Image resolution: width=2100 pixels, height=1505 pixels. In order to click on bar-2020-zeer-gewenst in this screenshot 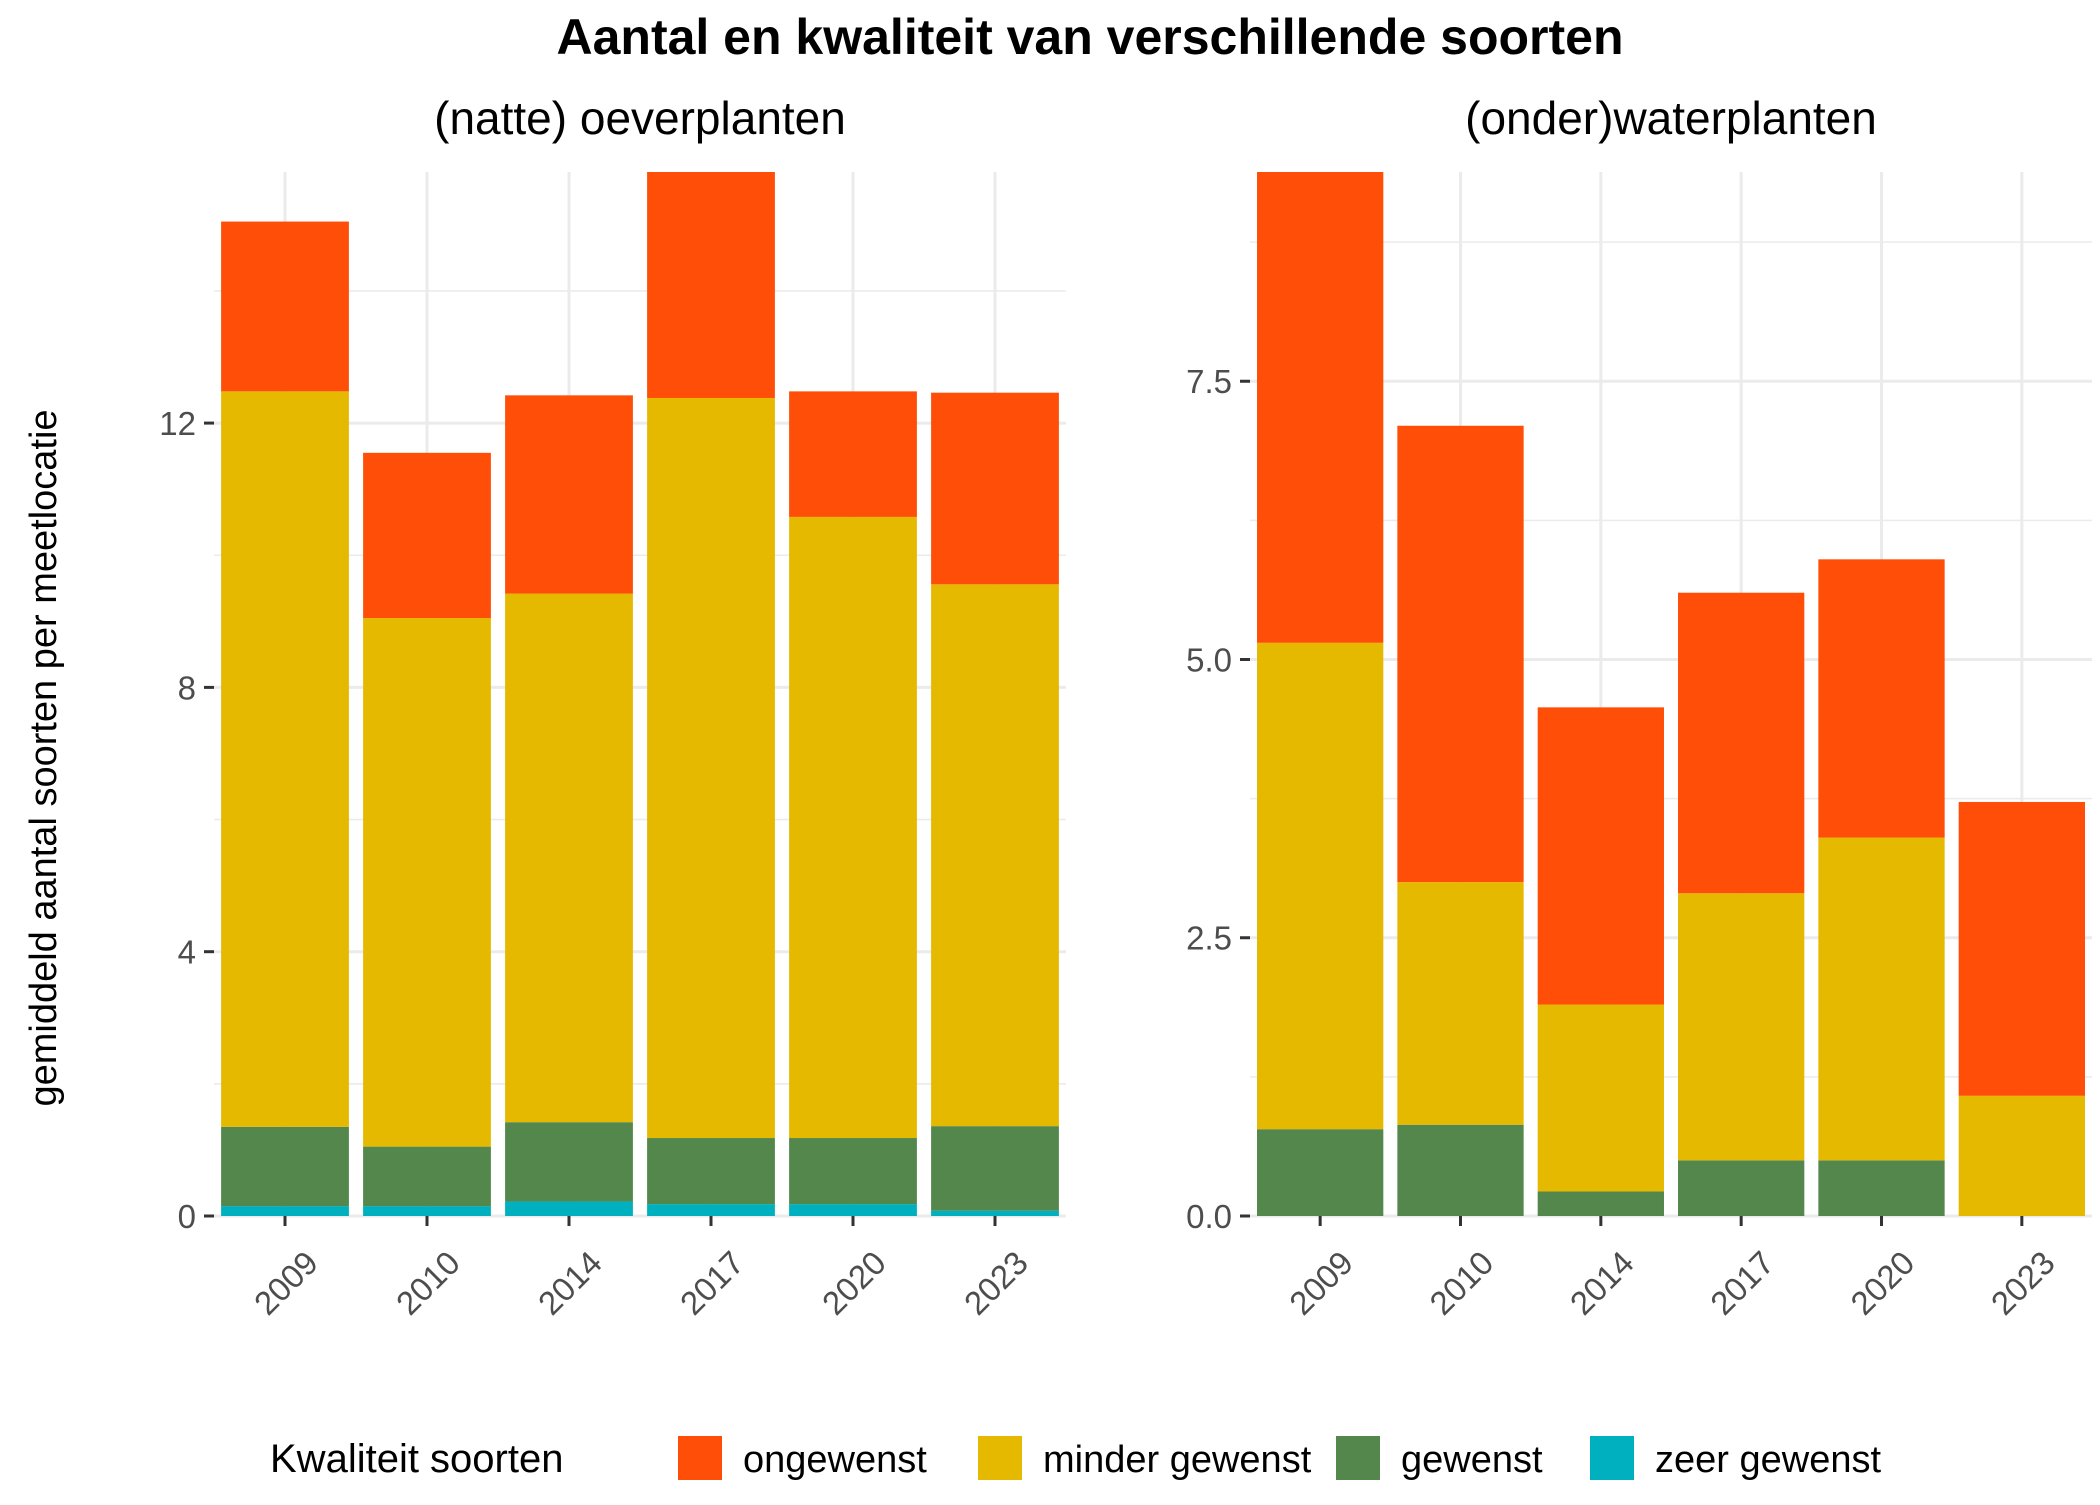, I will do `click(853, 1210)`.